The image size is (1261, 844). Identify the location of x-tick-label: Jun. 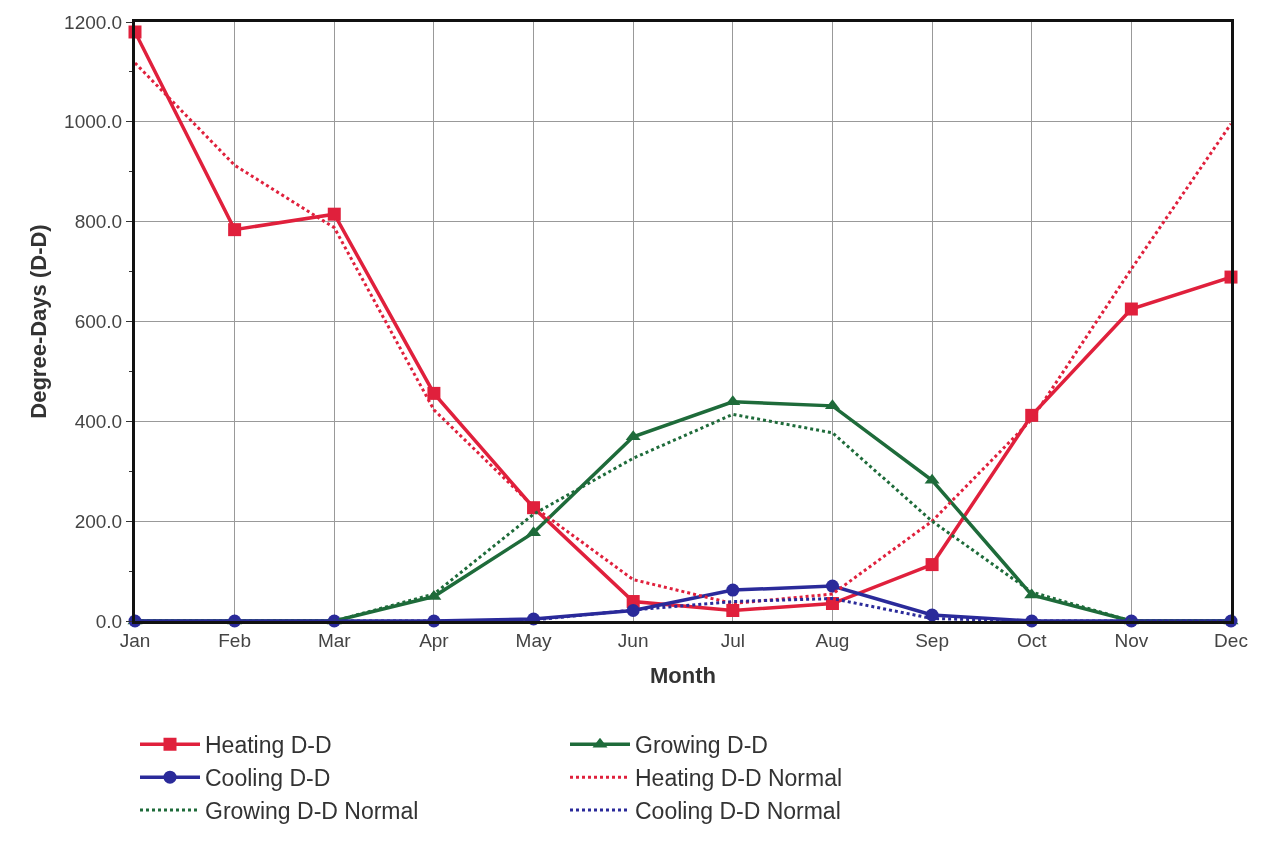
(633, 640).